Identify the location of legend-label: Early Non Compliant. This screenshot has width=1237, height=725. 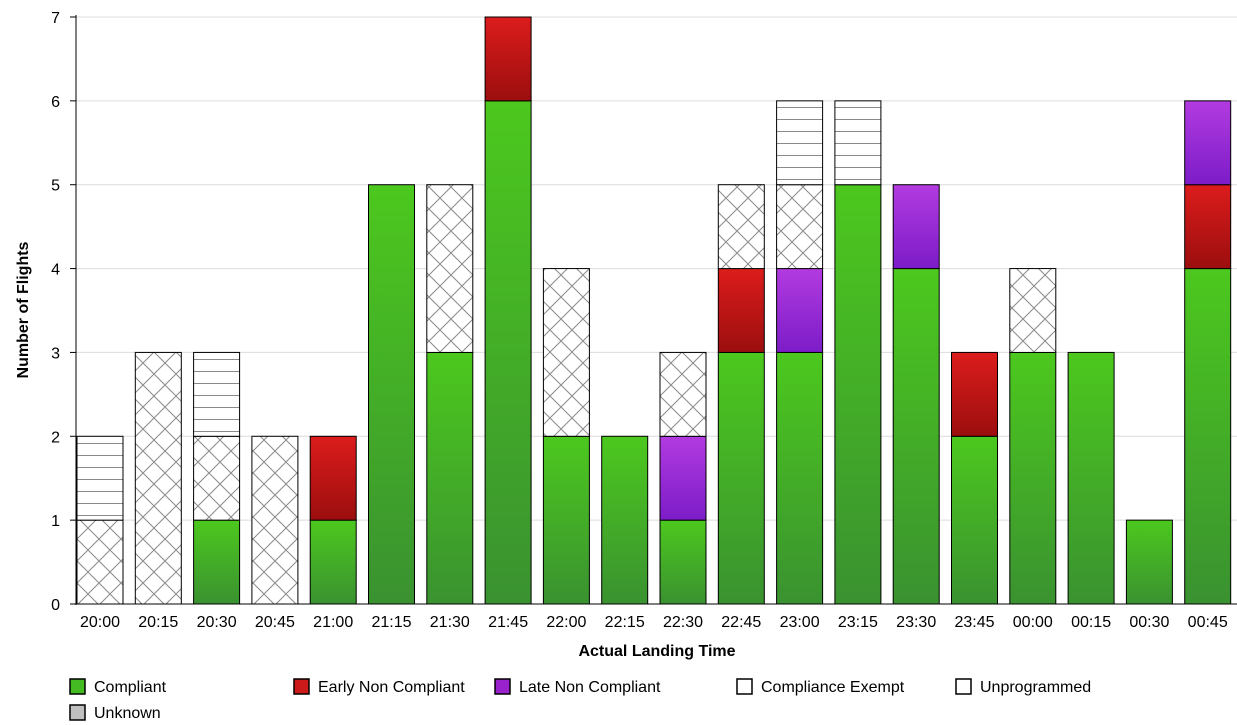
(391, 687).